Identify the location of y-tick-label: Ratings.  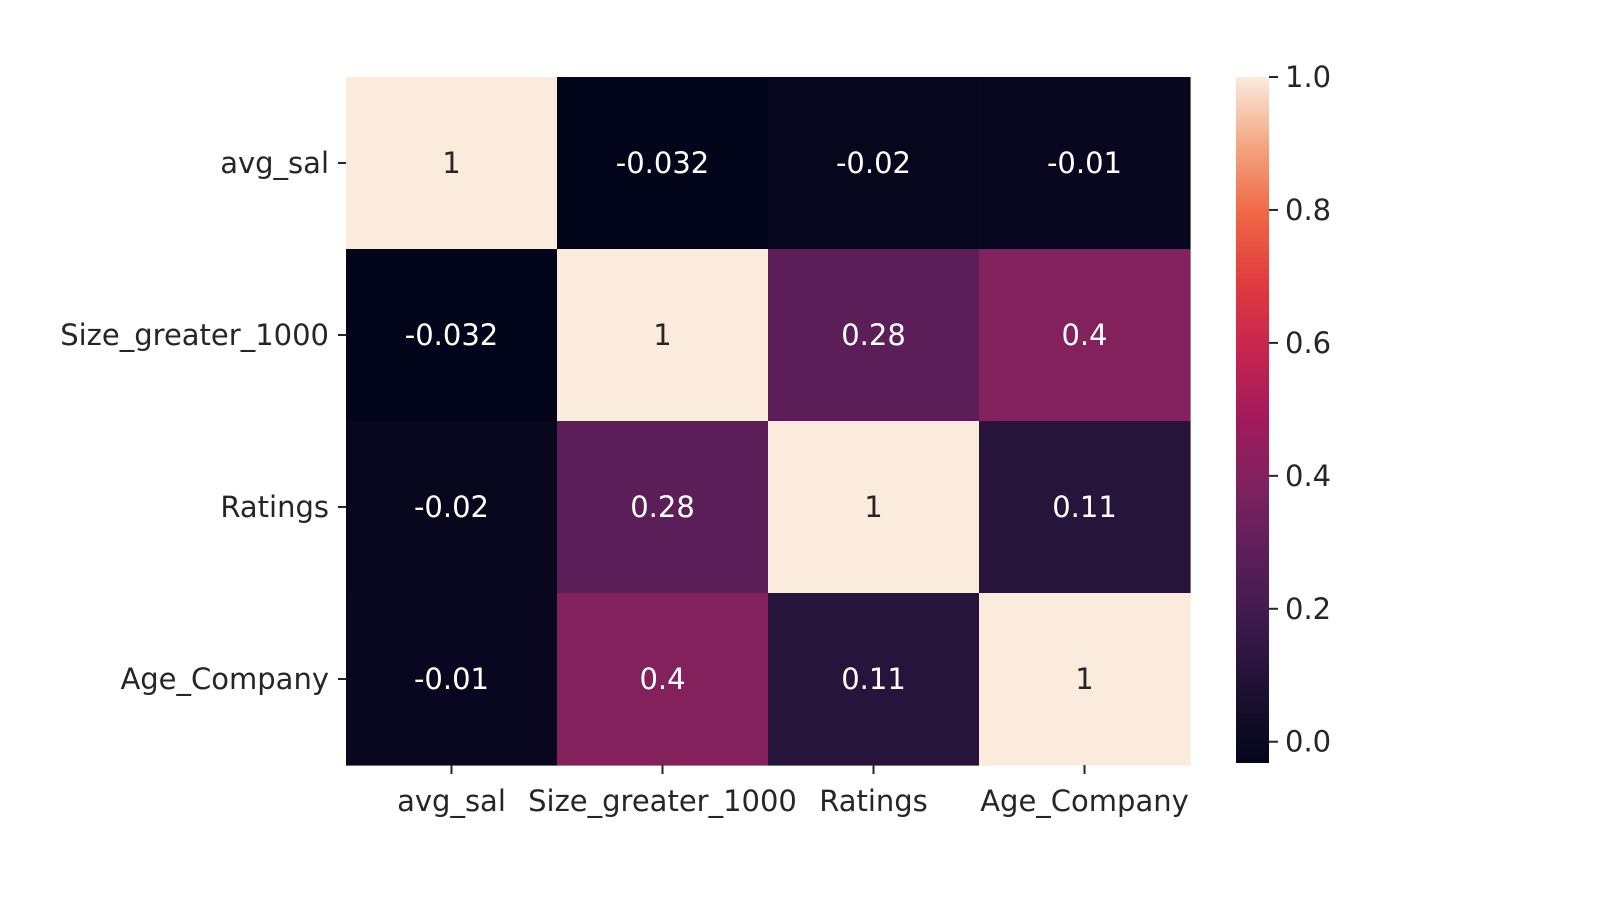
(274, 507).